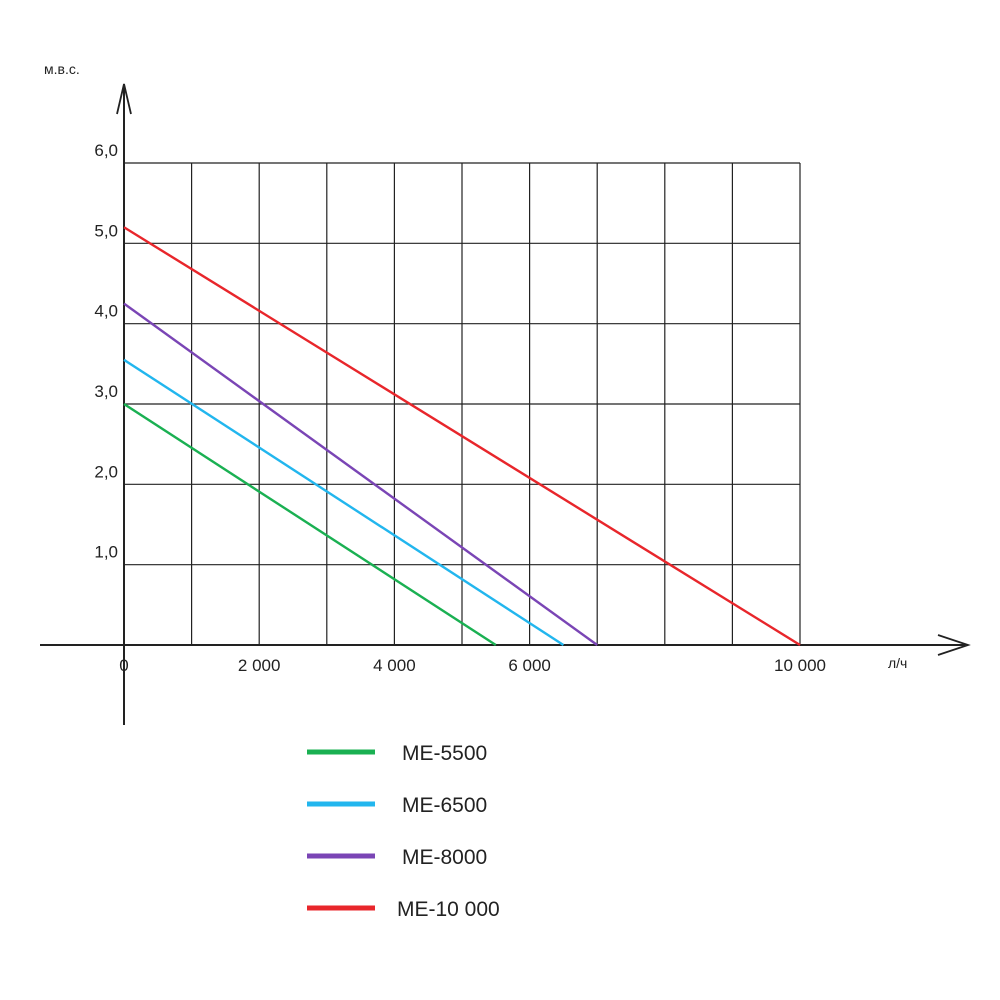 The image size is (1000, 1000). Describe the element at coordinates (954, 645) in the screenshot. I see `x-axis-arrow-icon` at that location.